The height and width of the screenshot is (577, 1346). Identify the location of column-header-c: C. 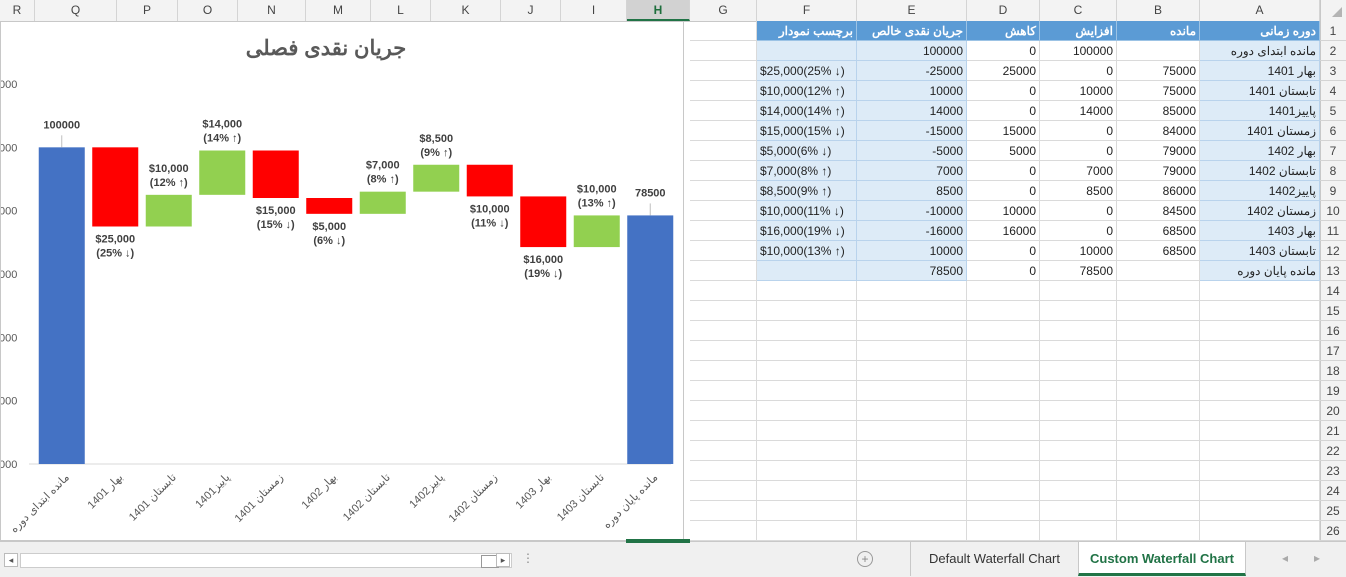
(1078, 10).